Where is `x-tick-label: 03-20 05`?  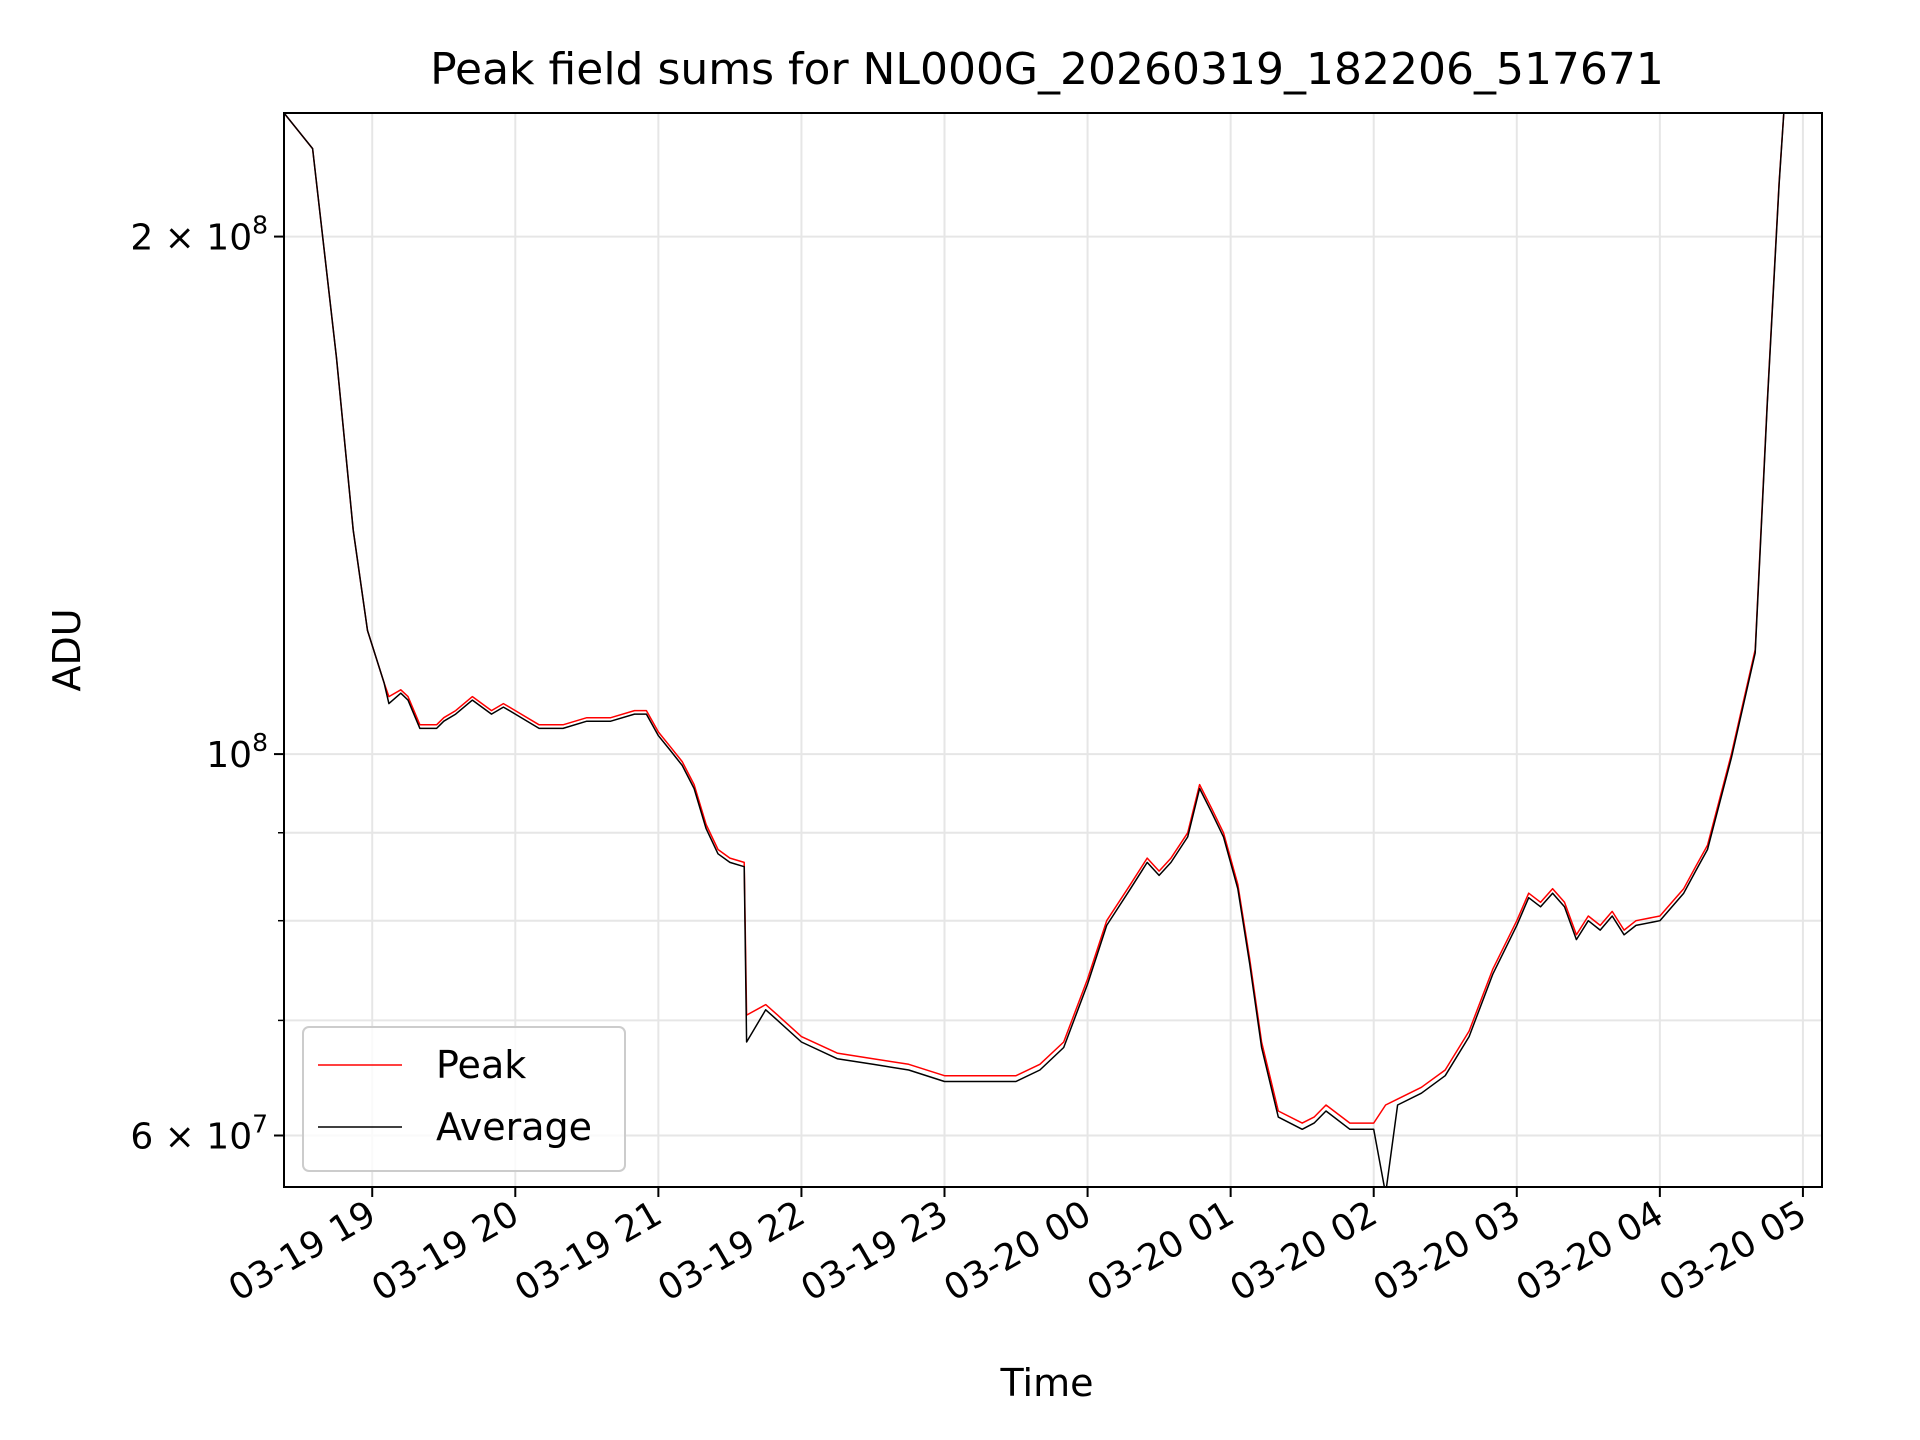 x-tick-label: 03-20 05 is located at coordinates (1733, 1251).